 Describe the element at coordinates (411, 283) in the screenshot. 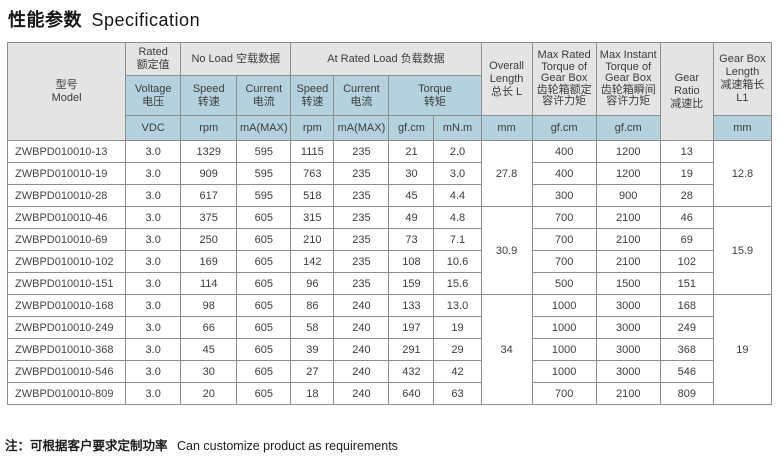

I see `cell: 159` at that location.